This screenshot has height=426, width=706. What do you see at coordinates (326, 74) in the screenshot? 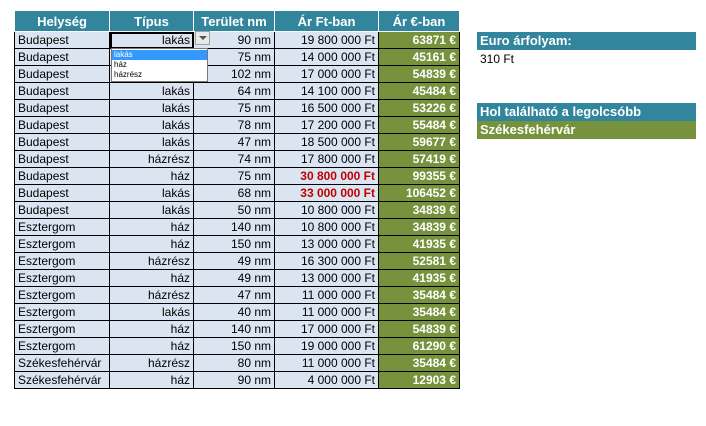
I see `cell-price-ft: 17 000 000 Ft` at bounding box center [326, 74].